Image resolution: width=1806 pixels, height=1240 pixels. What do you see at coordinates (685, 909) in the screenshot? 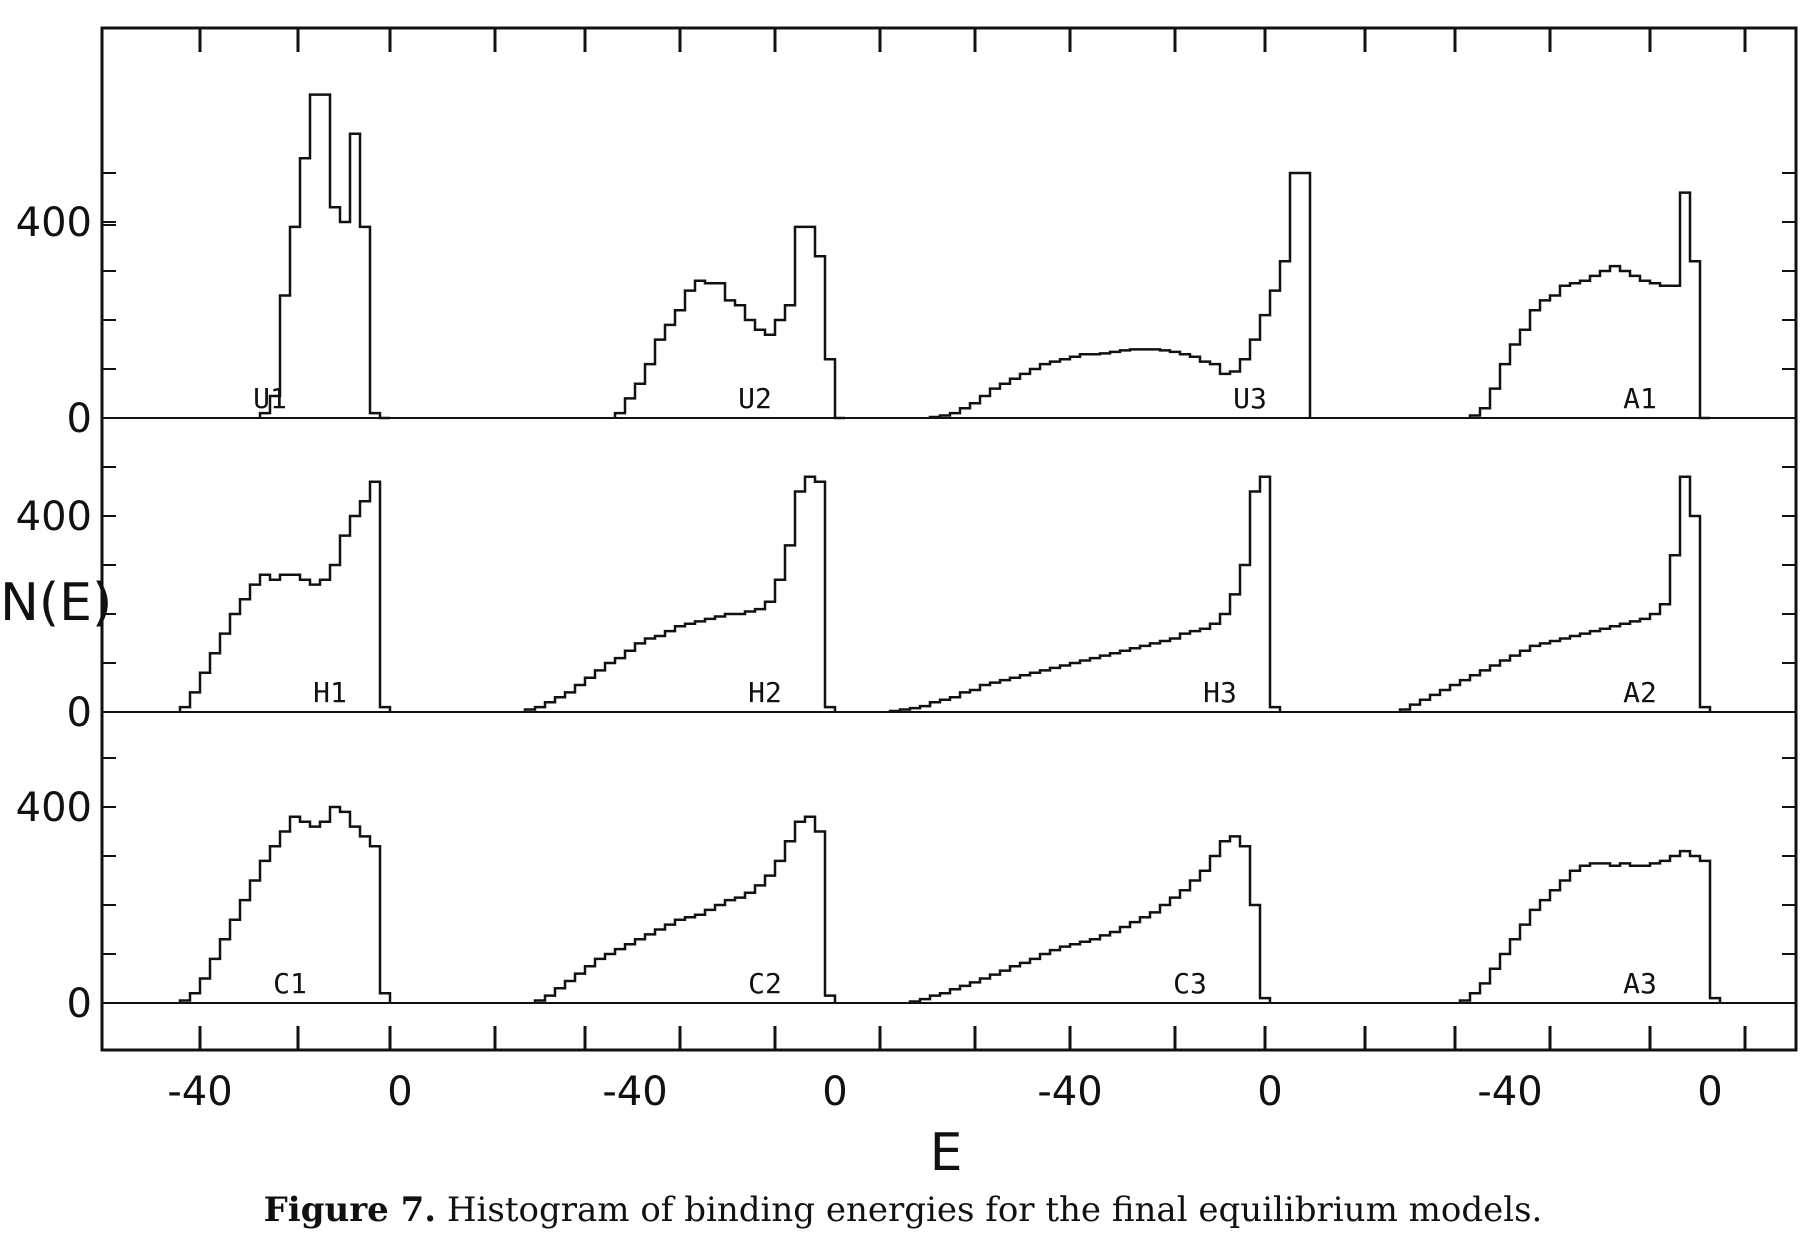
I see `histogram-c2` at bounding box center [685, 909].